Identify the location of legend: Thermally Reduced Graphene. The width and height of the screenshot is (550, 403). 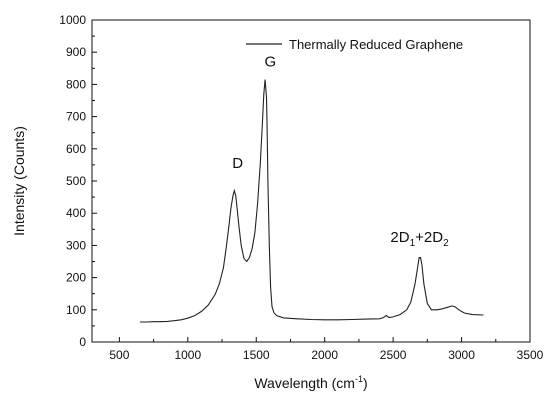
(354, 44).